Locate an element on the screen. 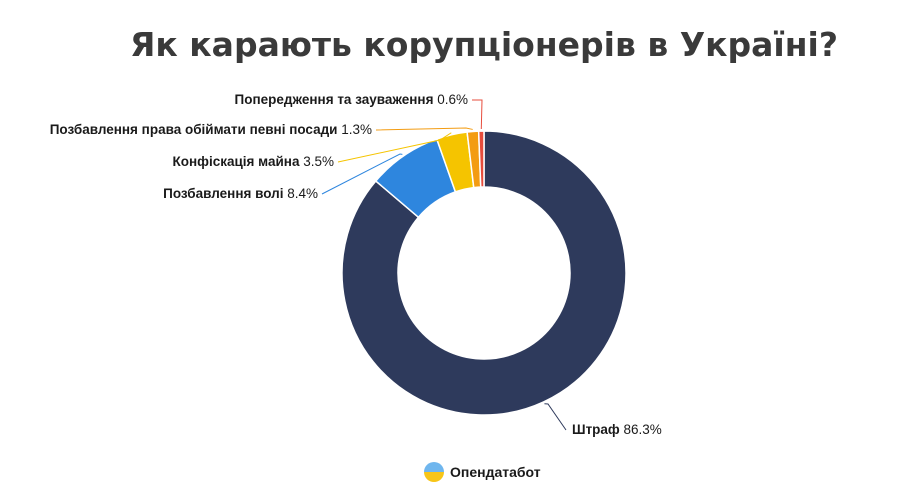 The image size is (922, 503). slice-label-4: Попередження та зауваження 0.6% is located at coordinates (351, 99).